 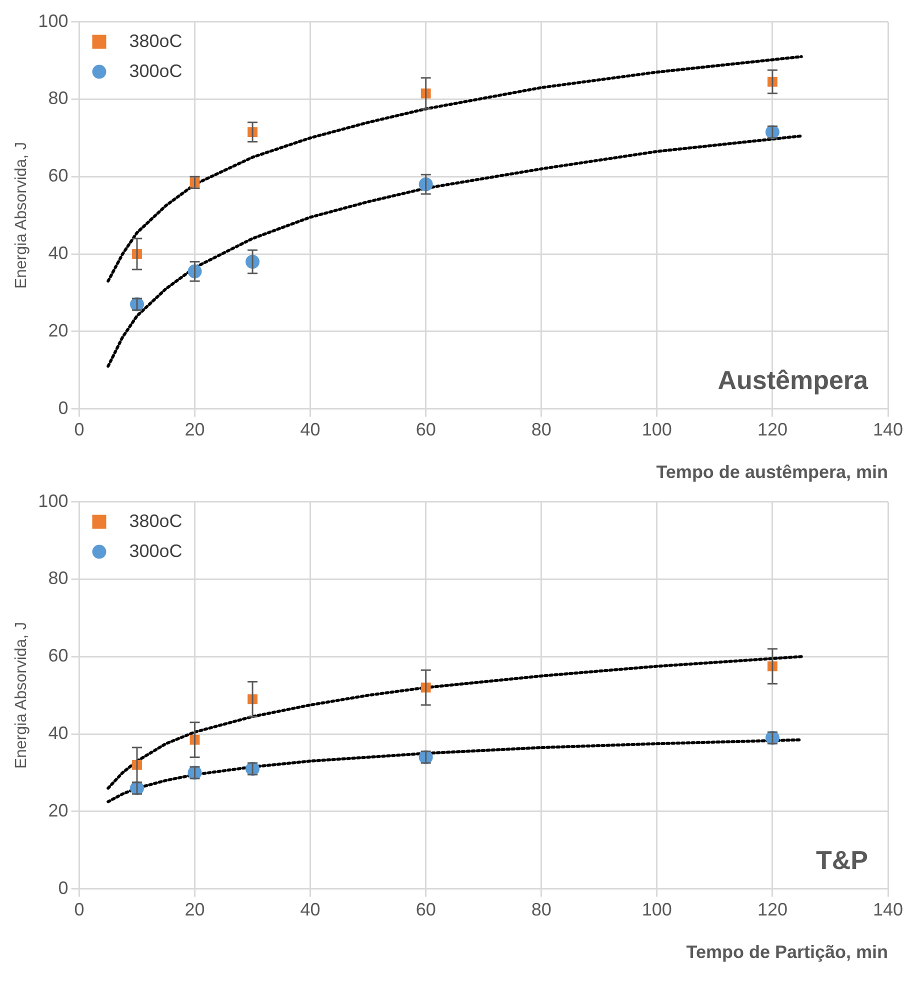 I want to click on annotation: Austêmpera, so click(x=793, y=379).